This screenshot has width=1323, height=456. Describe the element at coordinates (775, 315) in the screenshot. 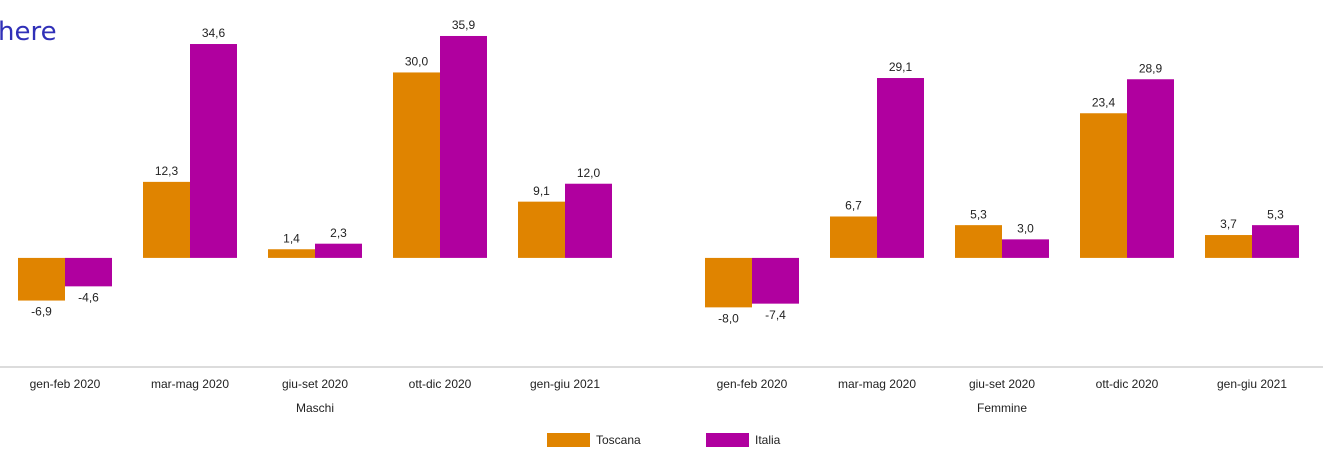

I see `value-label: -7,4` at that location.